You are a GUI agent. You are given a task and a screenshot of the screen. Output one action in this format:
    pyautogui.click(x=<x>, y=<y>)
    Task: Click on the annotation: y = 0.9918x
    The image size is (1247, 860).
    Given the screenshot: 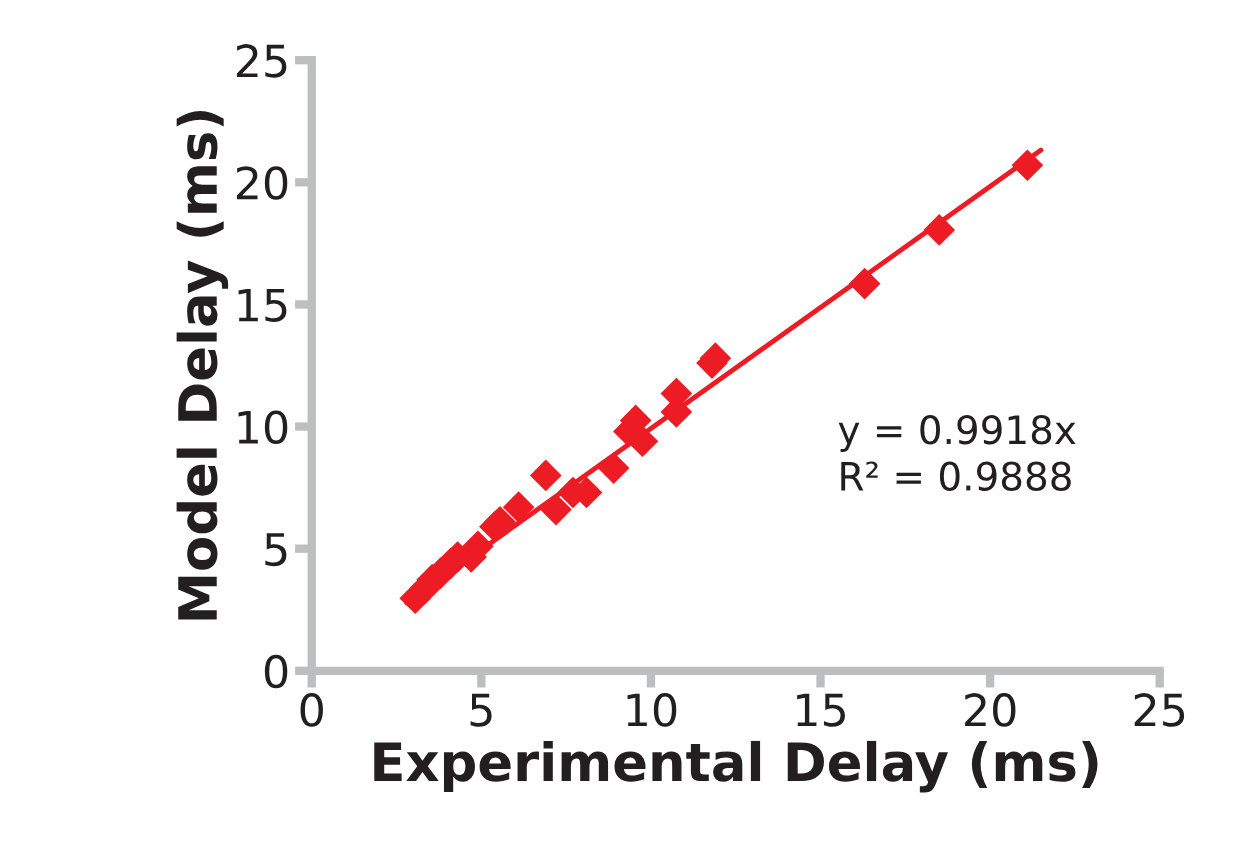 What is the action you would take?
    pyautogui.click(x=957, y=433)
    